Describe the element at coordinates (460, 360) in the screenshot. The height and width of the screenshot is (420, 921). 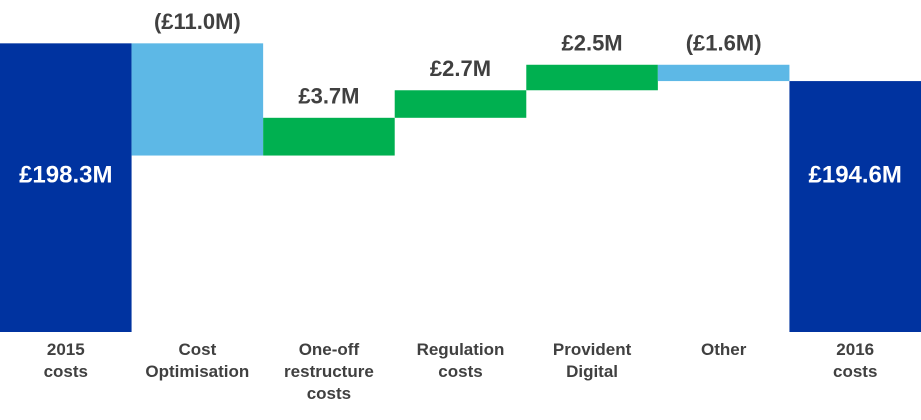
I see `category-label: Regulation costs` at that location.